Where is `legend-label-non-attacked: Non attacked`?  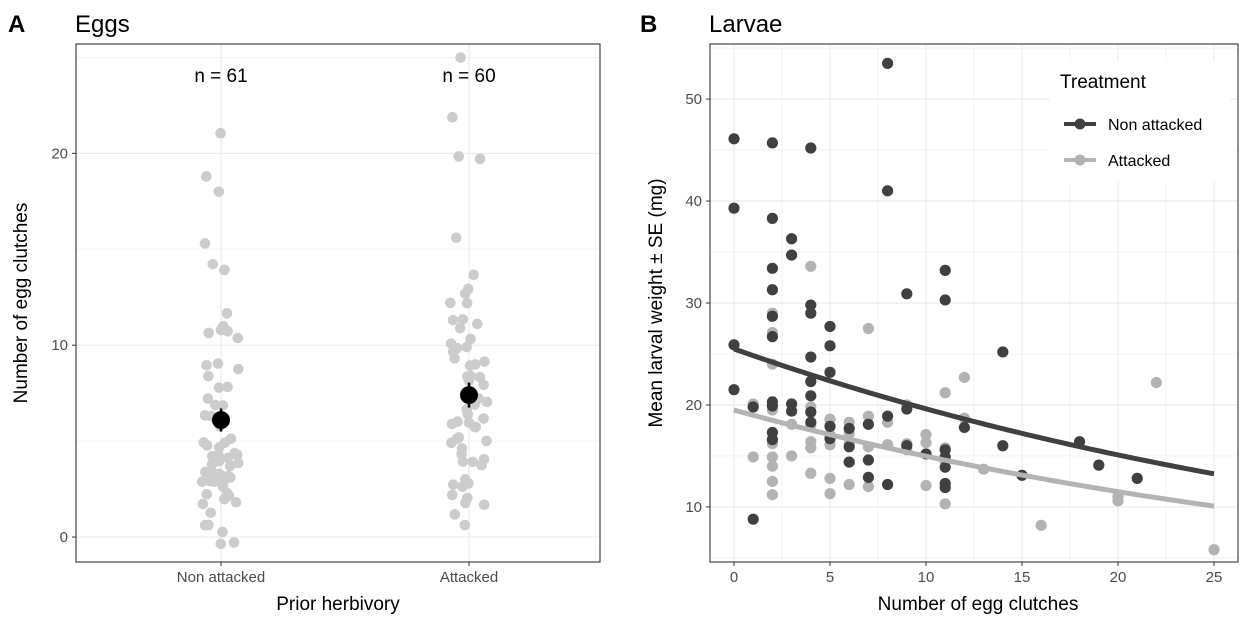
legend-label-non-attacked: Non attacked is located at coordinates (1155, 125).